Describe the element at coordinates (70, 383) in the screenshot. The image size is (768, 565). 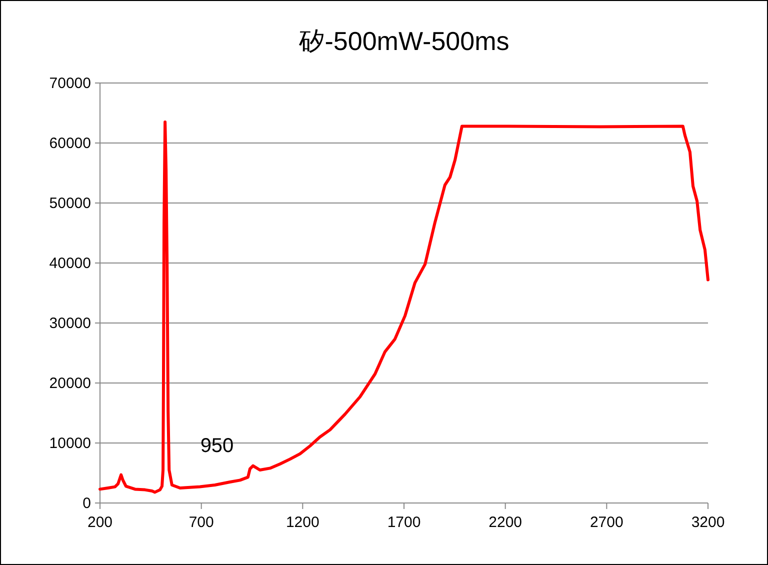
I see `y-tick-label: 20000` at that location.